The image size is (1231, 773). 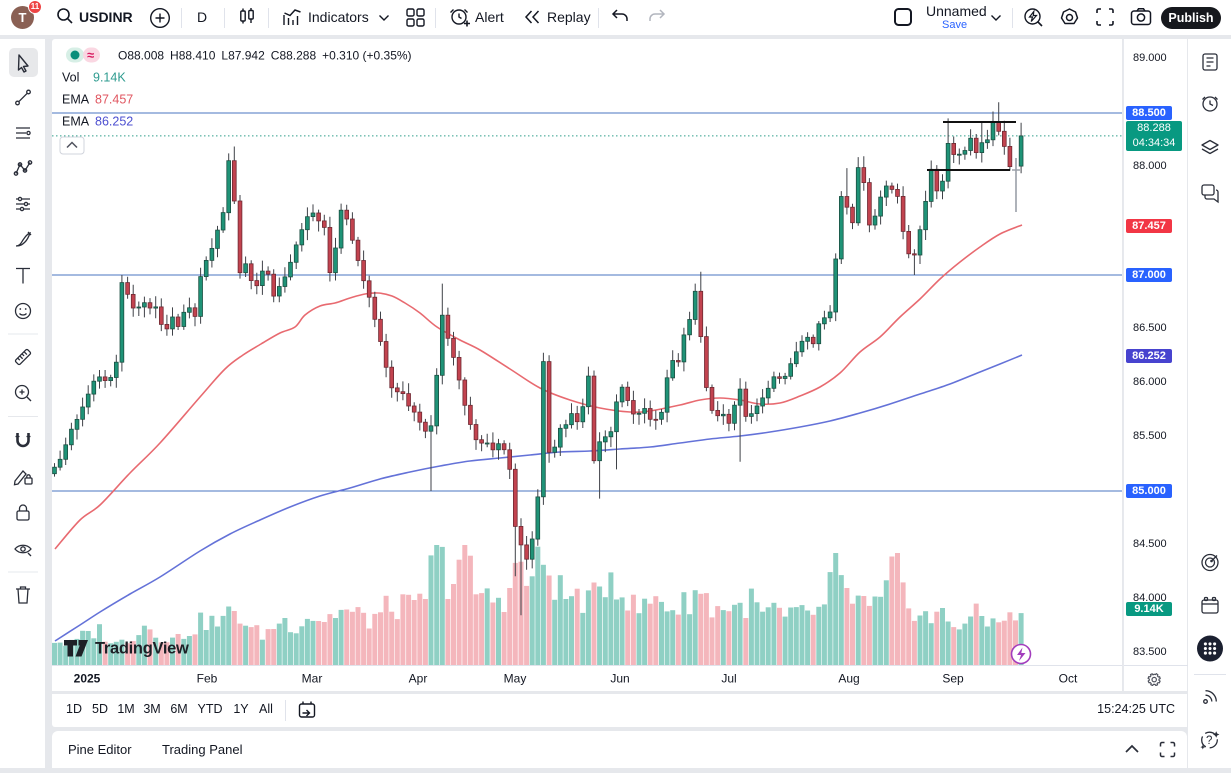 I want to click on svg-text: Vol, so click(x=70, y=78).